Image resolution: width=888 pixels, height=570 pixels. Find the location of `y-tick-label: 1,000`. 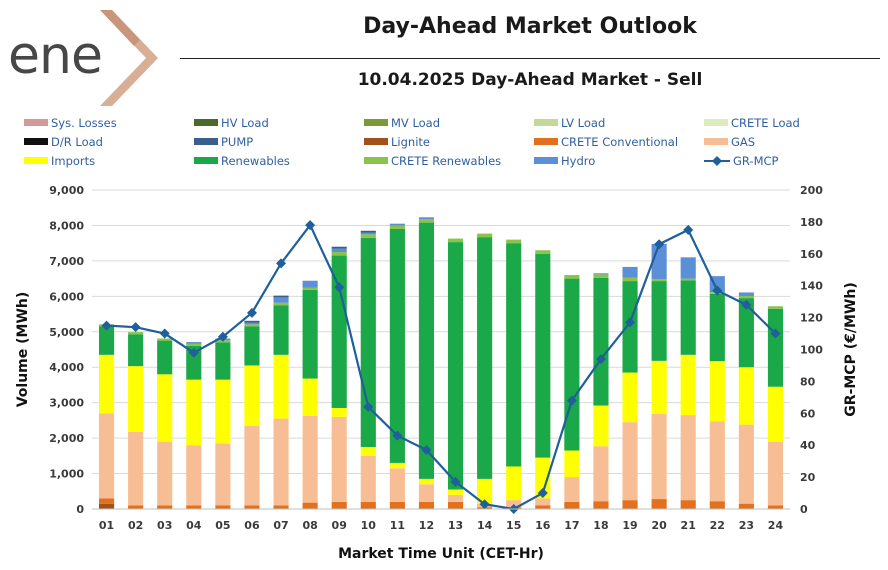

y-tick-label: 1,000 is located at coordinates (66, 474).